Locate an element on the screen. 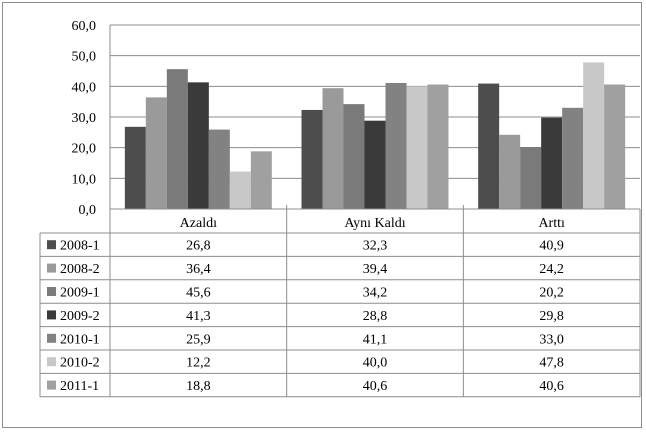 This screenshot has width=646, height=432. data-value: 32,3 is located at coordinates (375, 246).